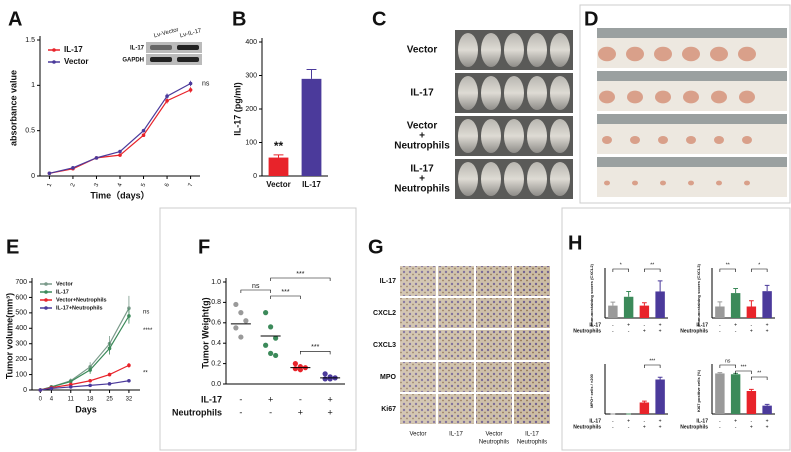  What do you see at coordinates (422, 146) in the screenshot?
I see `row-label: Neutrophils` at bounding box center [422, 146].